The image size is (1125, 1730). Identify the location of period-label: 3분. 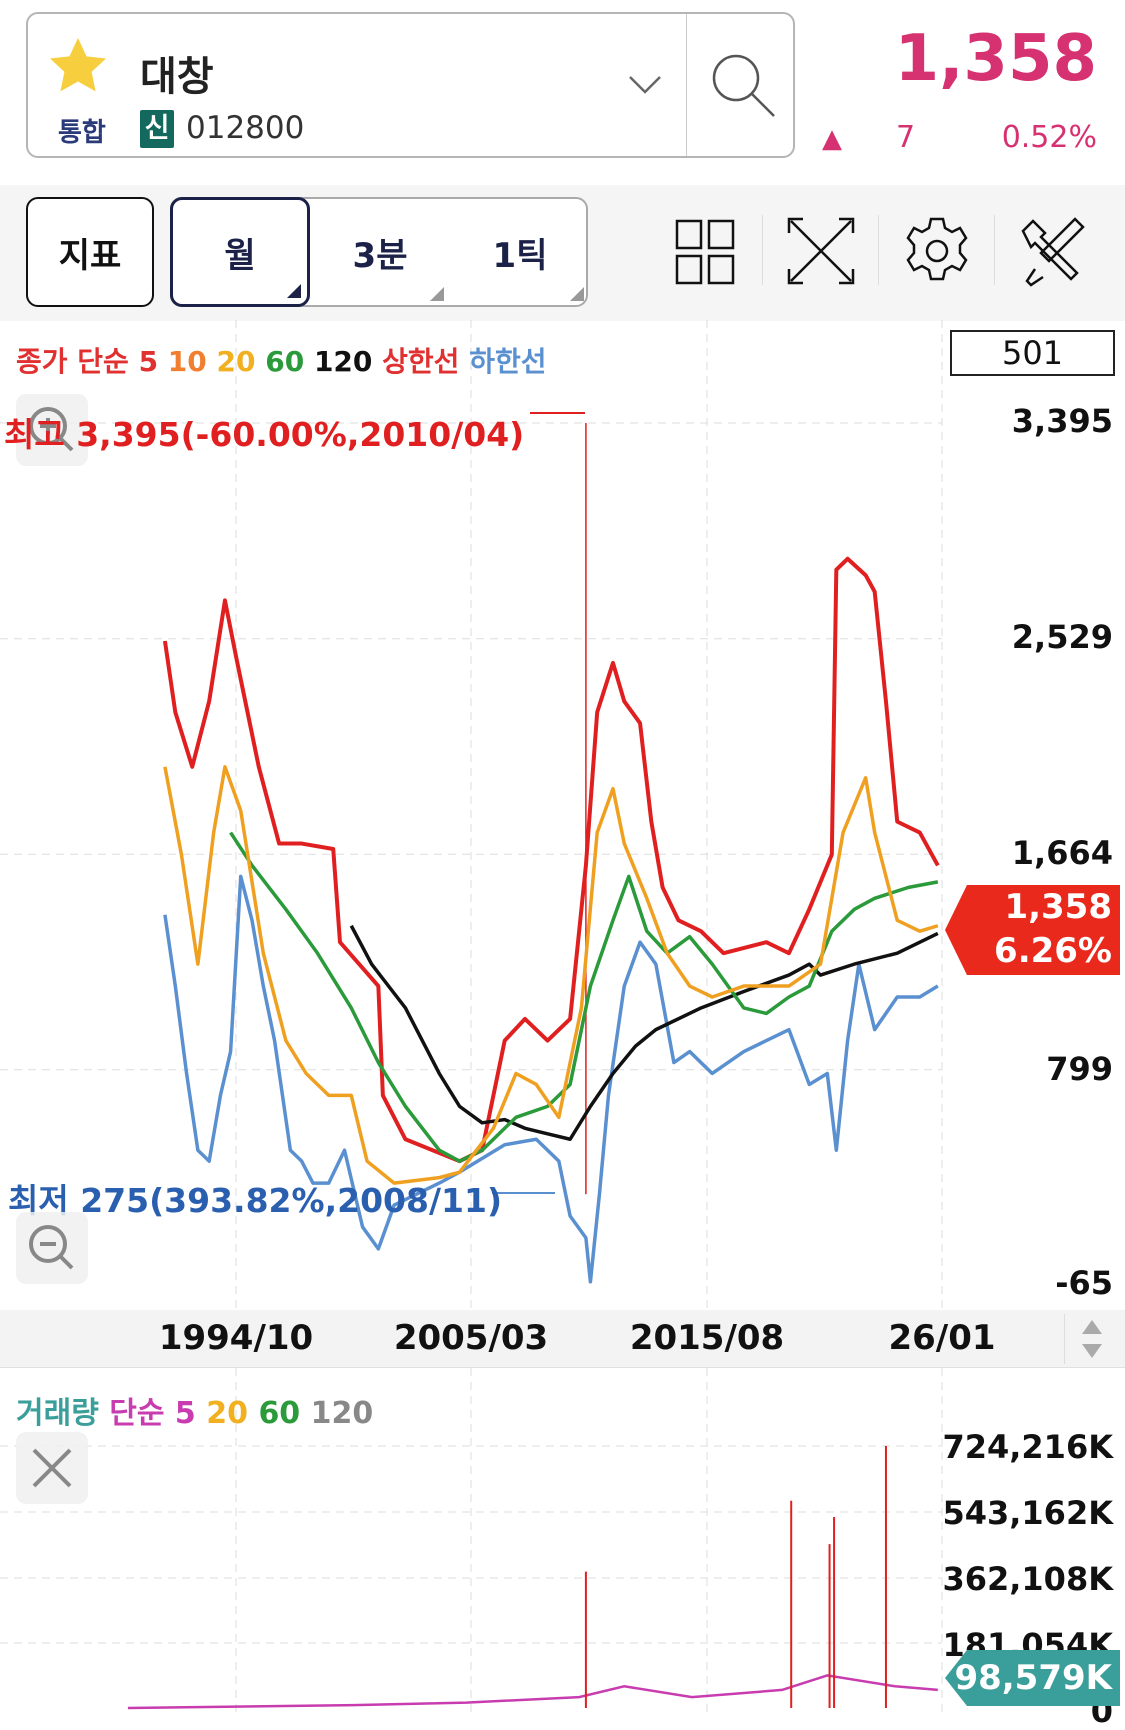
(380, 255).